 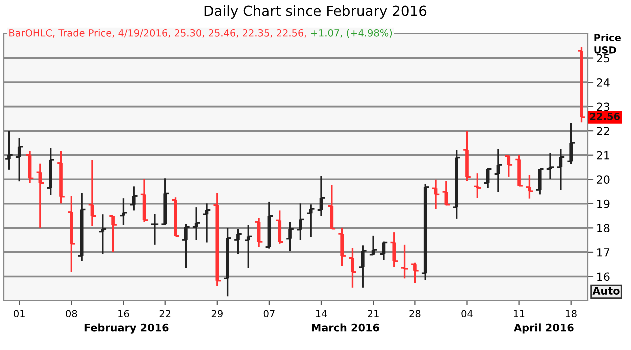 I want to click on y-tick-label: 21, so click(x=603, y=155).